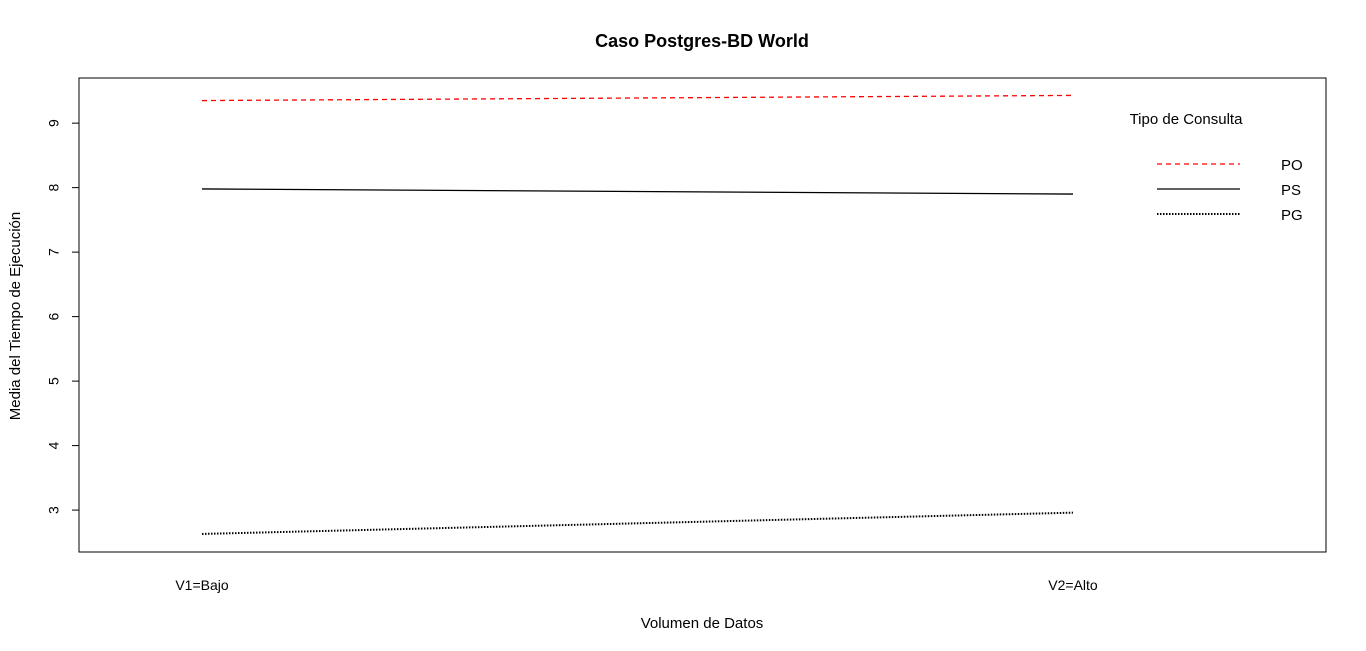 This screenshot has width=1366, height=651. I want to click on y-tick-label: 5, so click(54, 381).